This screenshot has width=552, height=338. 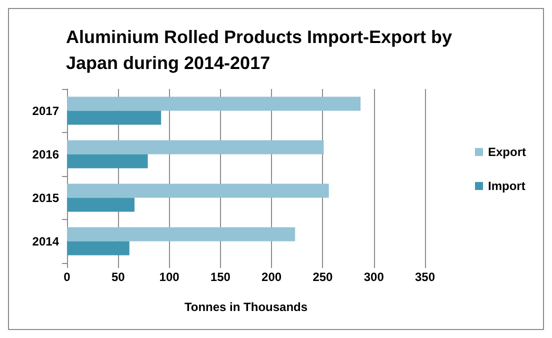 What do you see at coordinates (507, 186) in the screenshot?
I see `legend-label: Import` at bounding box center [507, 186].